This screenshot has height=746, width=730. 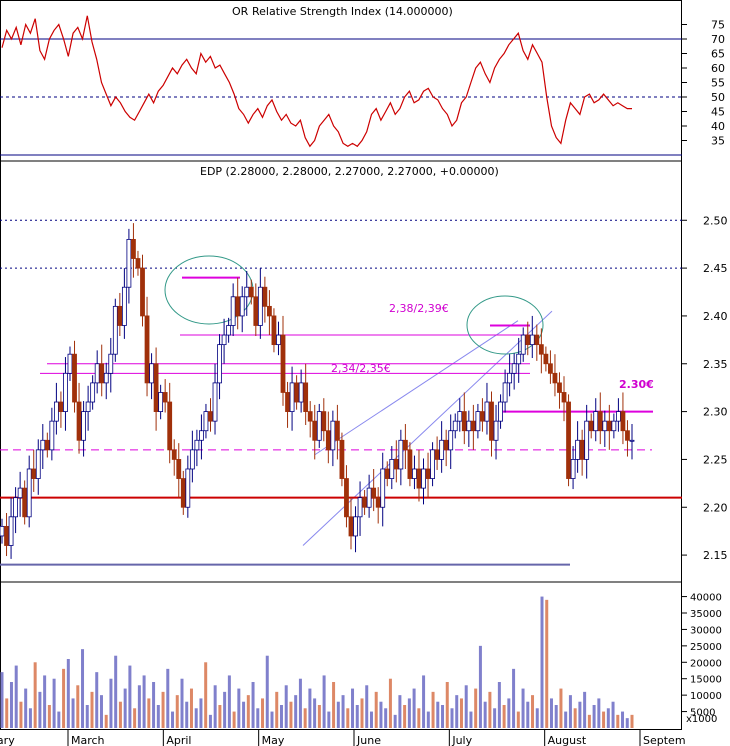 I want to click on channel-lower-line, so click(x=427, y=428).